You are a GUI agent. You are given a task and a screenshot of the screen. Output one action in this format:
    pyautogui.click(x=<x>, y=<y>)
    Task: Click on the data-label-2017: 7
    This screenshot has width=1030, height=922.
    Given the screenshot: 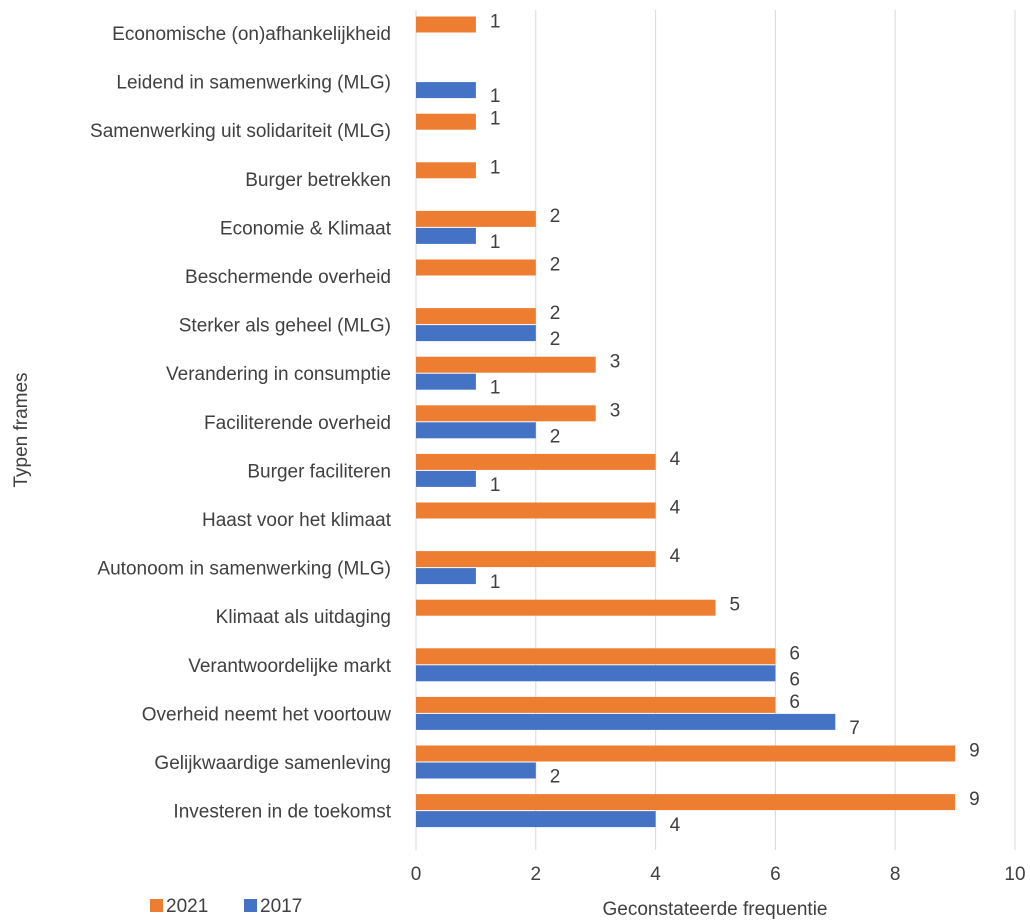 What is the action you would take?
    pyautogui.click(x=854, y=728)
    